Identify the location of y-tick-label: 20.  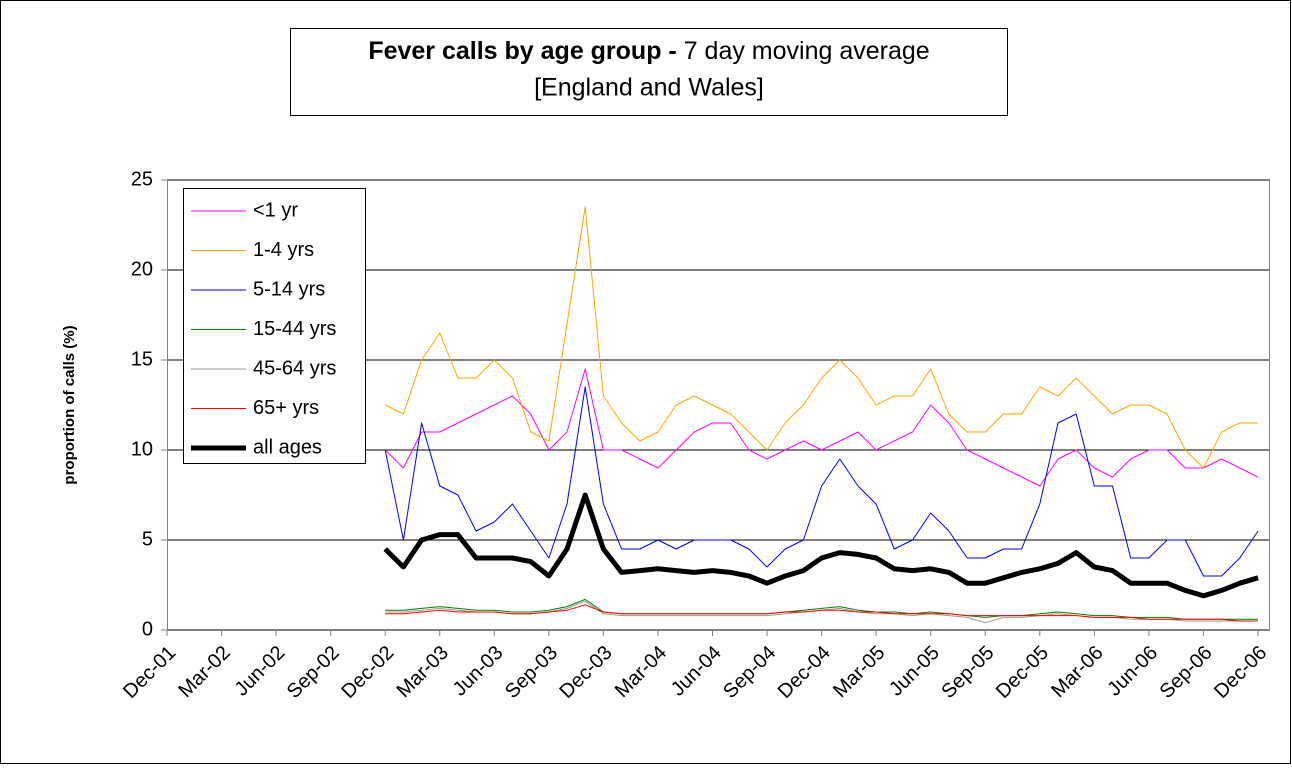
(142, 269).